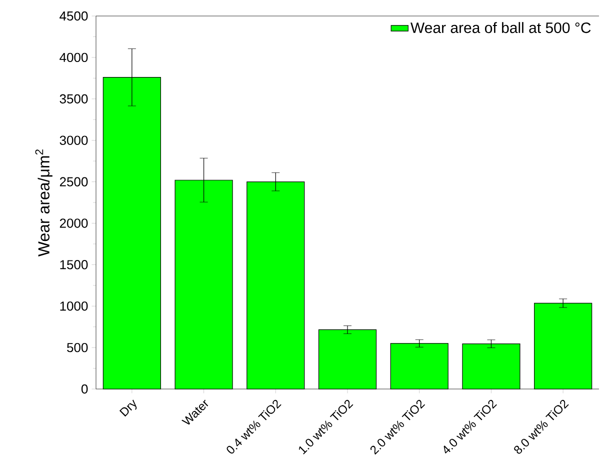 The image size is (601, 474). Describe the element at coordinates (74, 99) in the screenshot. I see `y-tick-label: 3500` at that location.